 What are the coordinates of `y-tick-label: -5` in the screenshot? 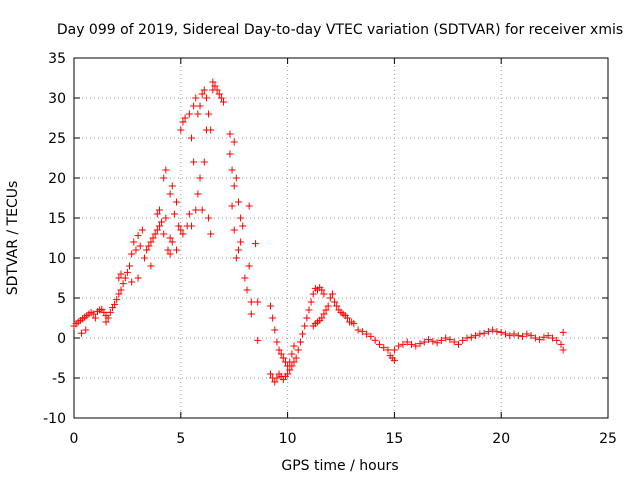 It's located at (59, 379).